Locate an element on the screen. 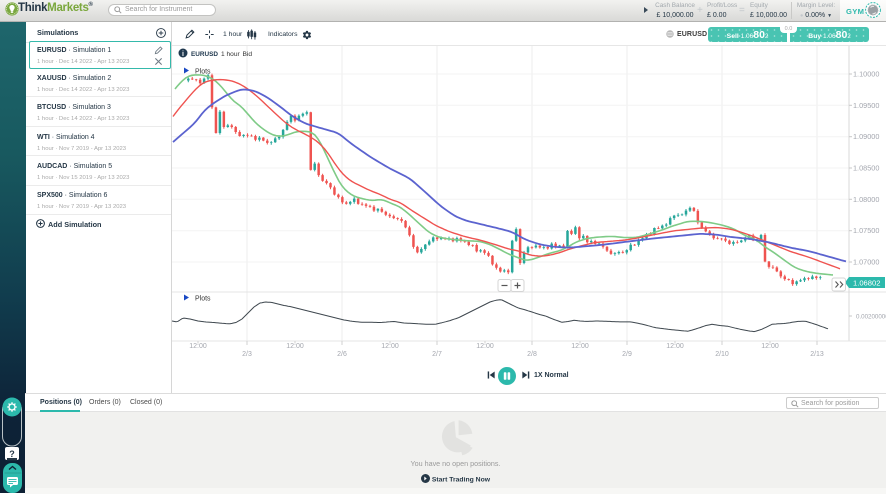 The height and width of the screenshot is (494, 886). svg-text: 2/9 is located at coordinates (627, 354).